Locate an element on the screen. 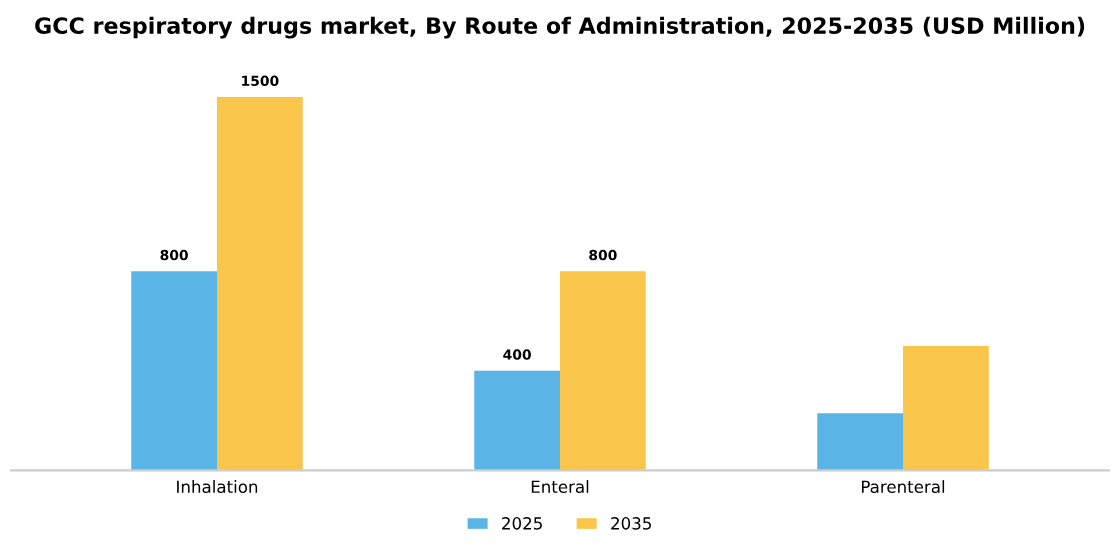  legend-label: 2035 is located at coordinates (631, 523).